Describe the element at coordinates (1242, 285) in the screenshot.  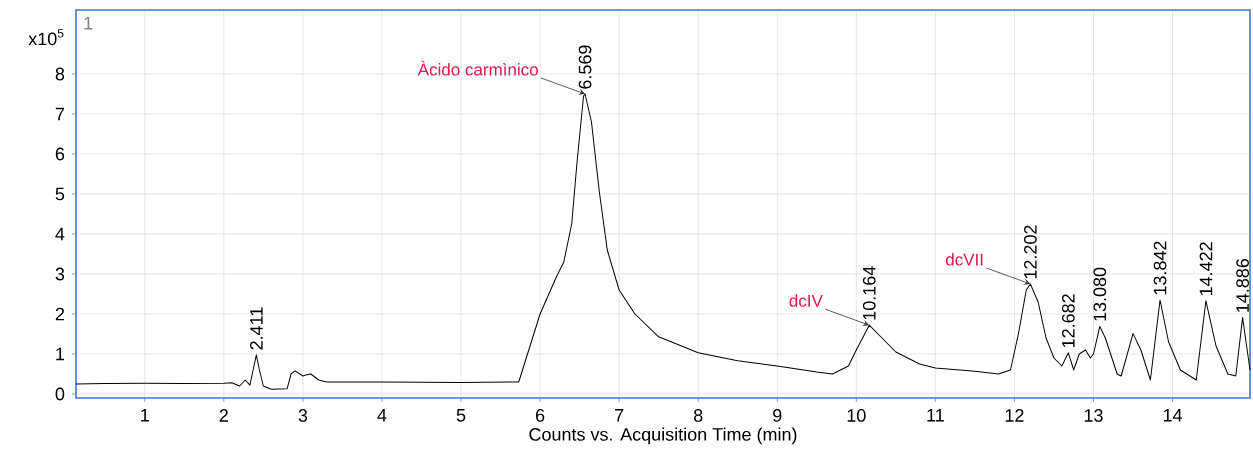
I see `annotation: 14.886` at that location.